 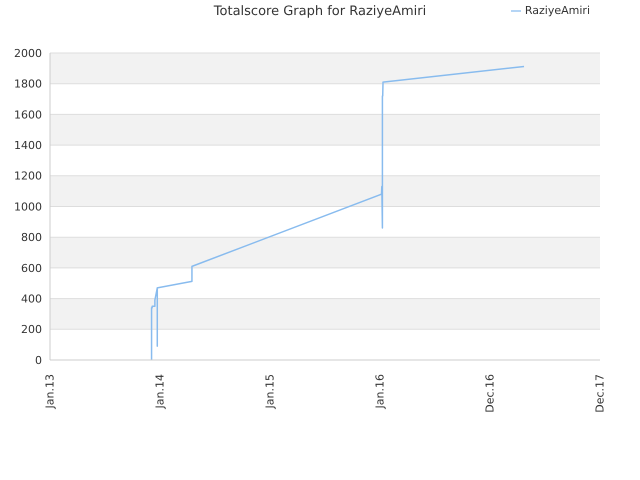 What do you see at coordinates (31, 329) in the screenshot?
I see `y-tick-label: 200` at bounding box center [31, 329].